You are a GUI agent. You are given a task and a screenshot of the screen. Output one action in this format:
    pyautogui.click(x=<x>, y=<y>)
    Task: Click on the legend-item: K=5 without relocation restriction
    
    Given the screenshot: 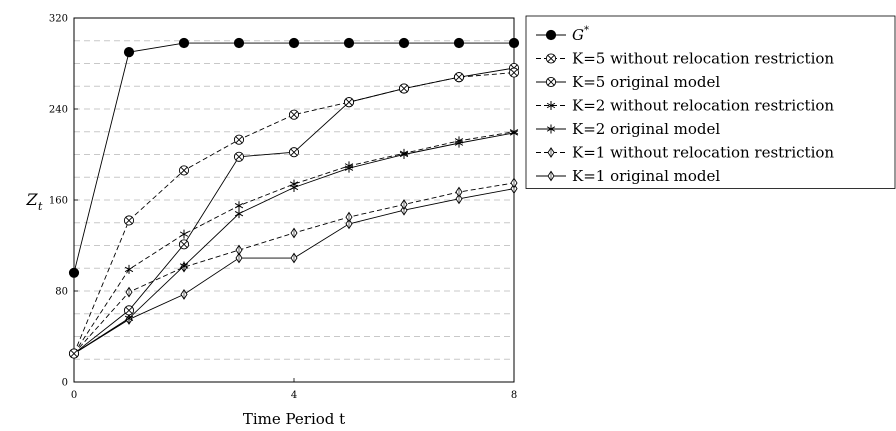 What is the action you would take?
    pyautogui.click(x=685, y=59)
    